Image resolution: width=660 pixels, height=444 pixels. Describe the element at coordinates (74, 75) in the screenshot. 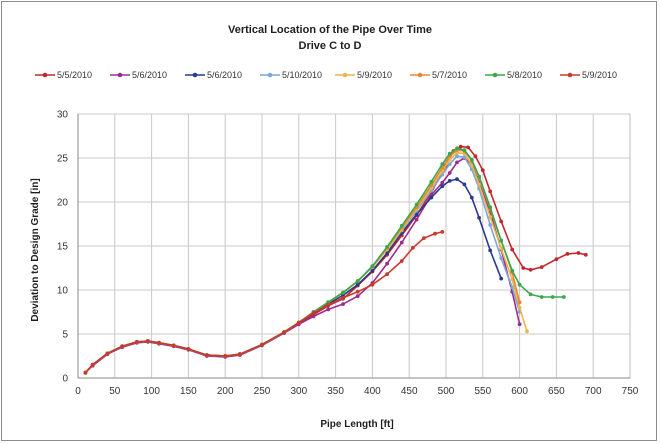

I see `legend-label: 5/5/2010` at that location.